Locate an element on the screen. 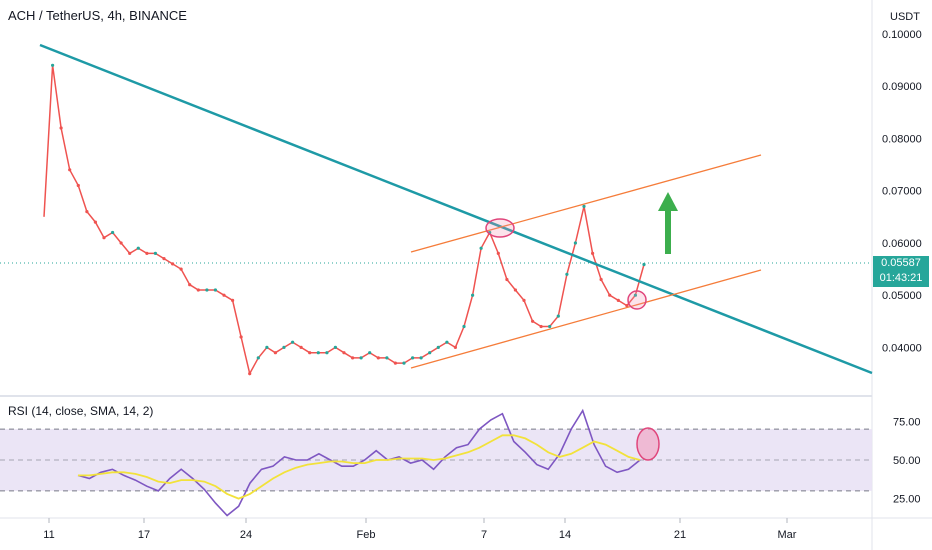 This screenshot has height=550, width=932. price-tick-label: 0.05000 is located at coordinates (902, 296).